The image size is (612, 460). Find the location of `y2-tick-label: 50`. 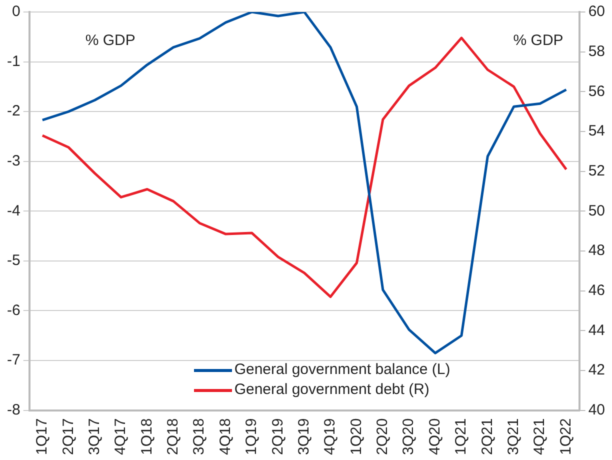

y2-tick-label: 50 is located at coordinates (597, 211).